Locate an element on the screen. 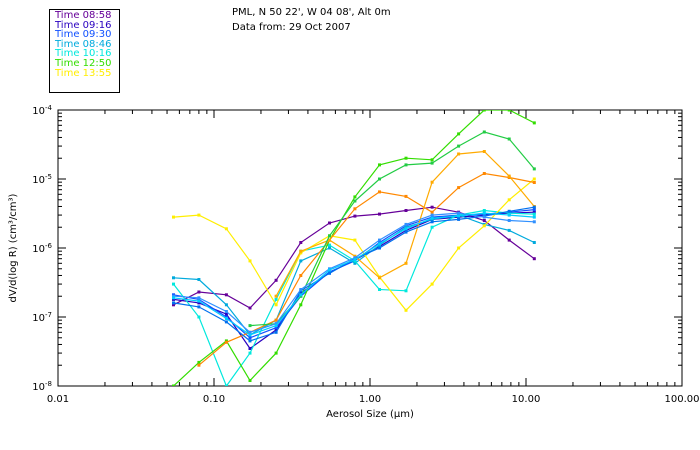  y-tick-label: 10⁻⁵ is located at coordinates (42, 179).